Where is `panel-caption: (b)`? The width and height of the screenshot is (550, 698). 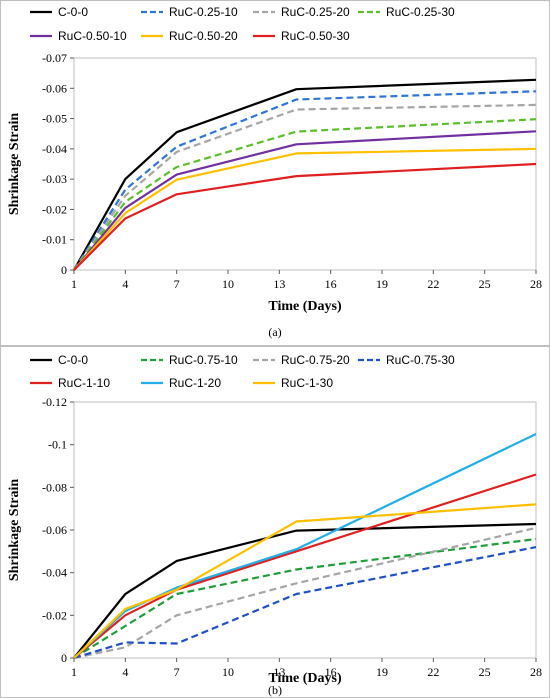
panel-caption: (b) is located at coordinates (275, 690).